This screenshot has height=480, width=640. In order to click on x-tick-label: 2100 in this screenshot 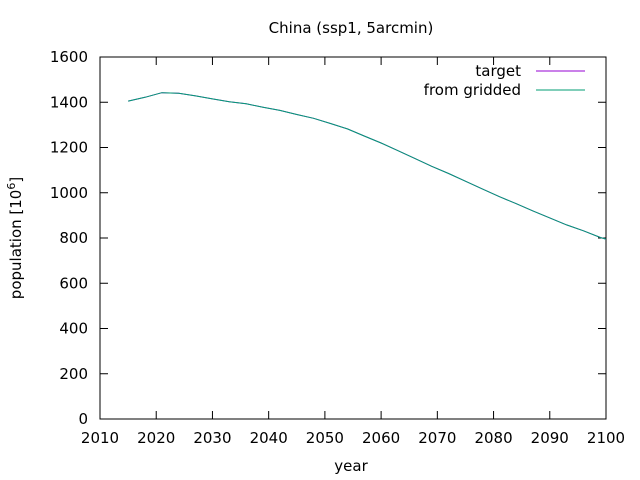, I will do `click(606, 438)`.